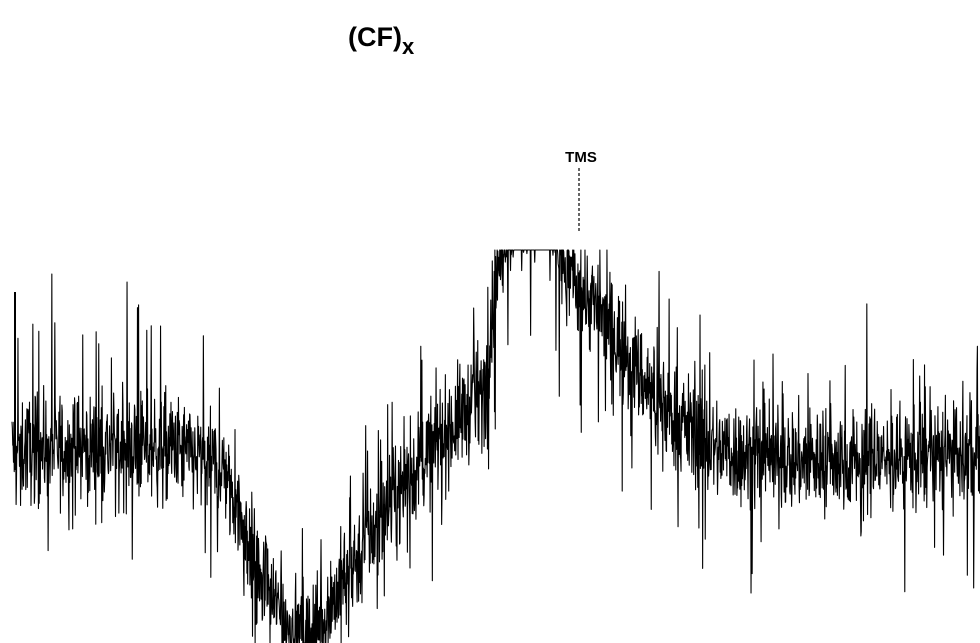 This screenshot has width=980, height=643. I want to click on tms-label: TMS, so click(581, 157).